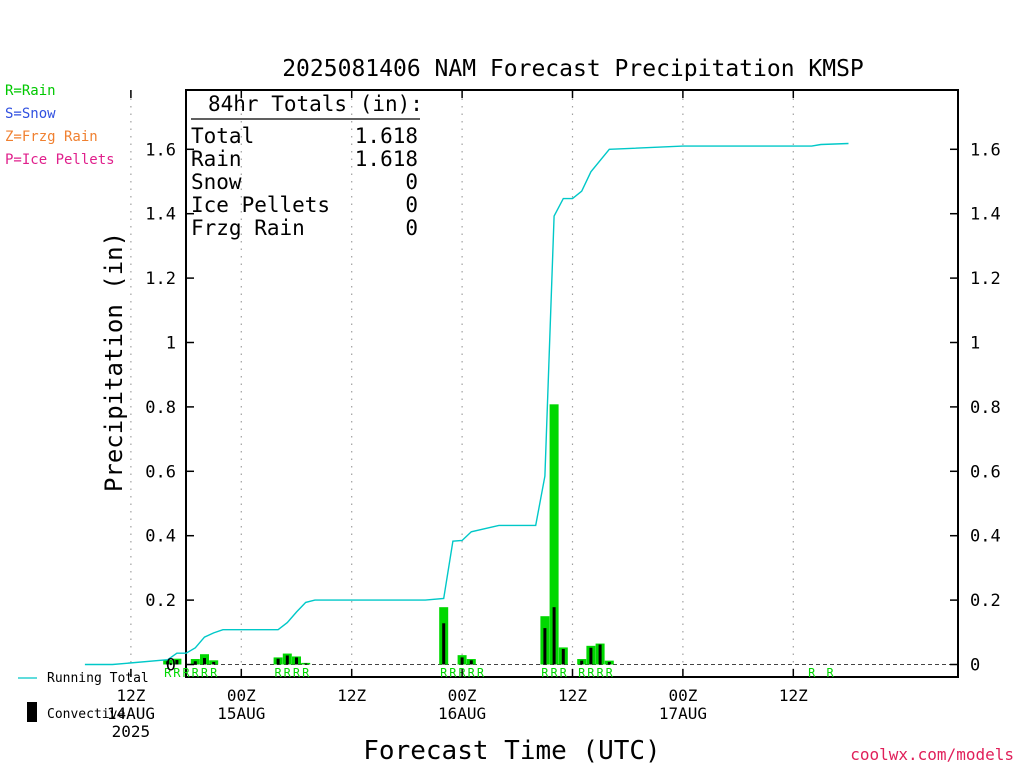 This screenshot has height=768, width=1024. I want to click on y-tick-label-right: 0.2, so click(985, 601).